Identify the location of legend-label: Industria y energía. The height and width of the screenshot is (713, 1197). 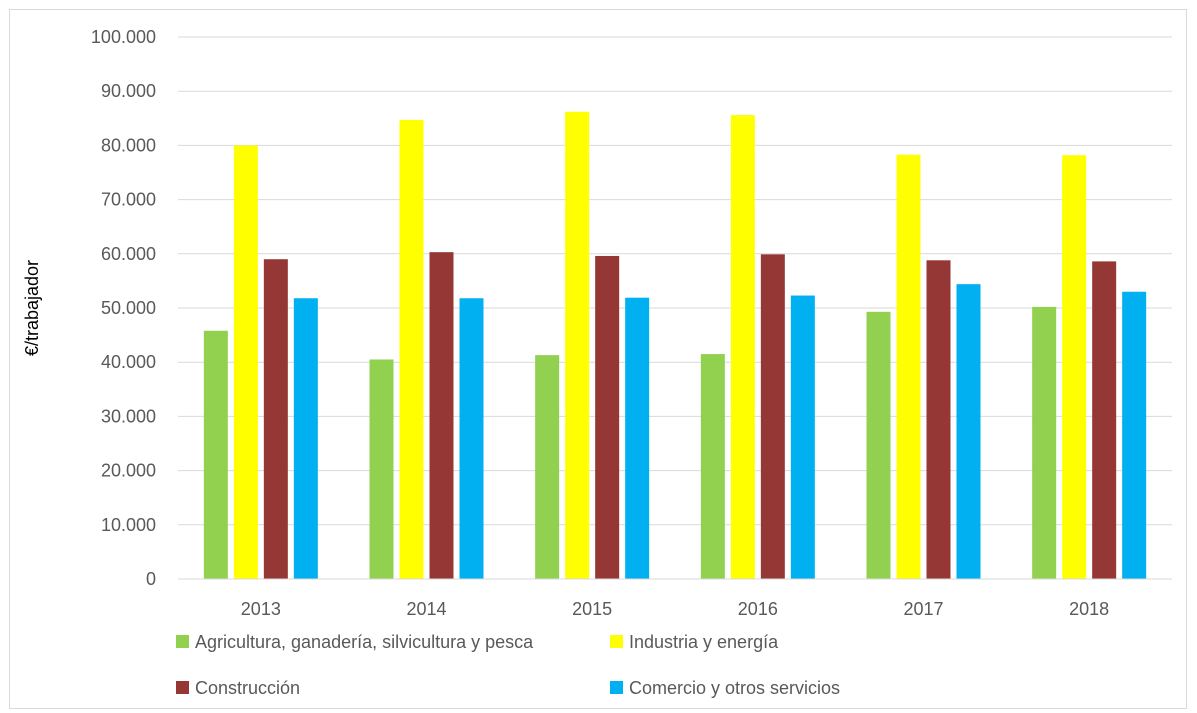
(704, 642).